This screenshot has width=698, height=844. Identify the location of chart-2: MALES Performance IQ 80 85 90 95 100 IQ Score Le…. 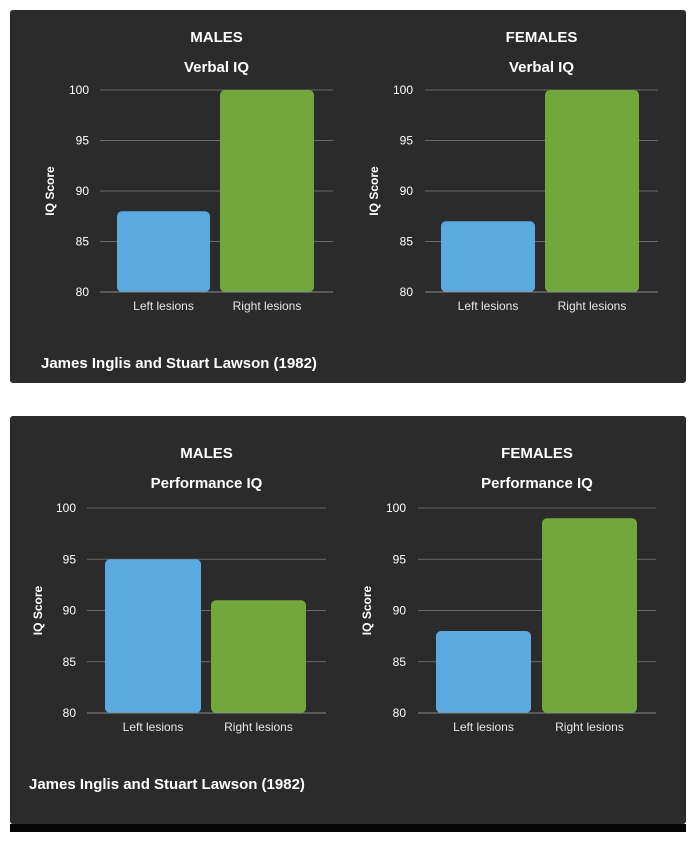
(178, 589).